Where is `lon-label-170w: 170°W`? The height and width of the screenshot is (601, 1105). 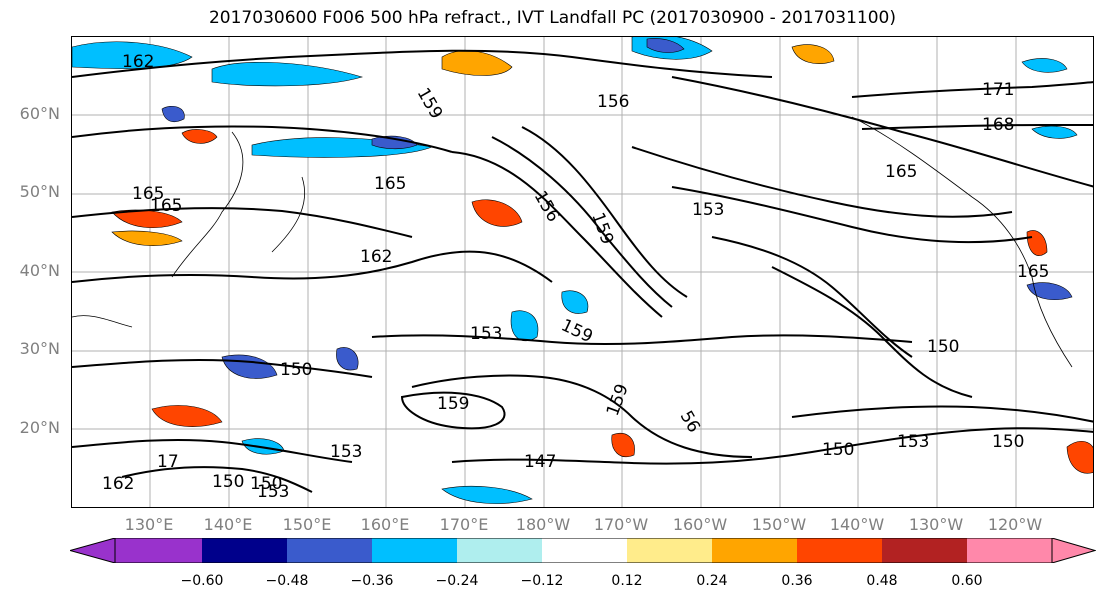 lon-label-170w: 170°W is located at coordinates (621, 524).